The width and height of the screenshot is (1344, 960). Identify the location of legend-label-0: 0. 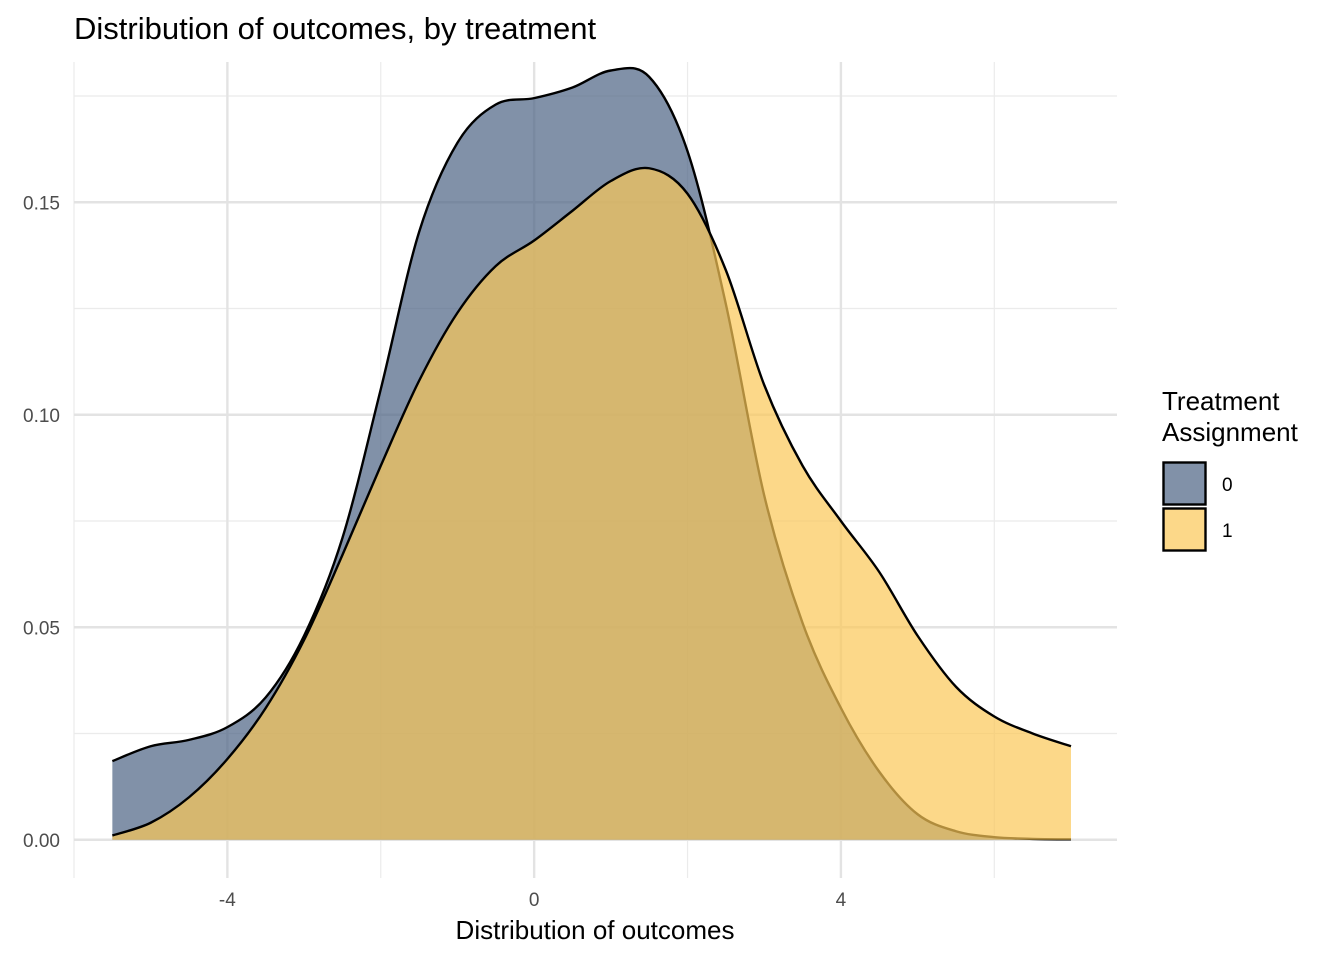
(1227, 485).